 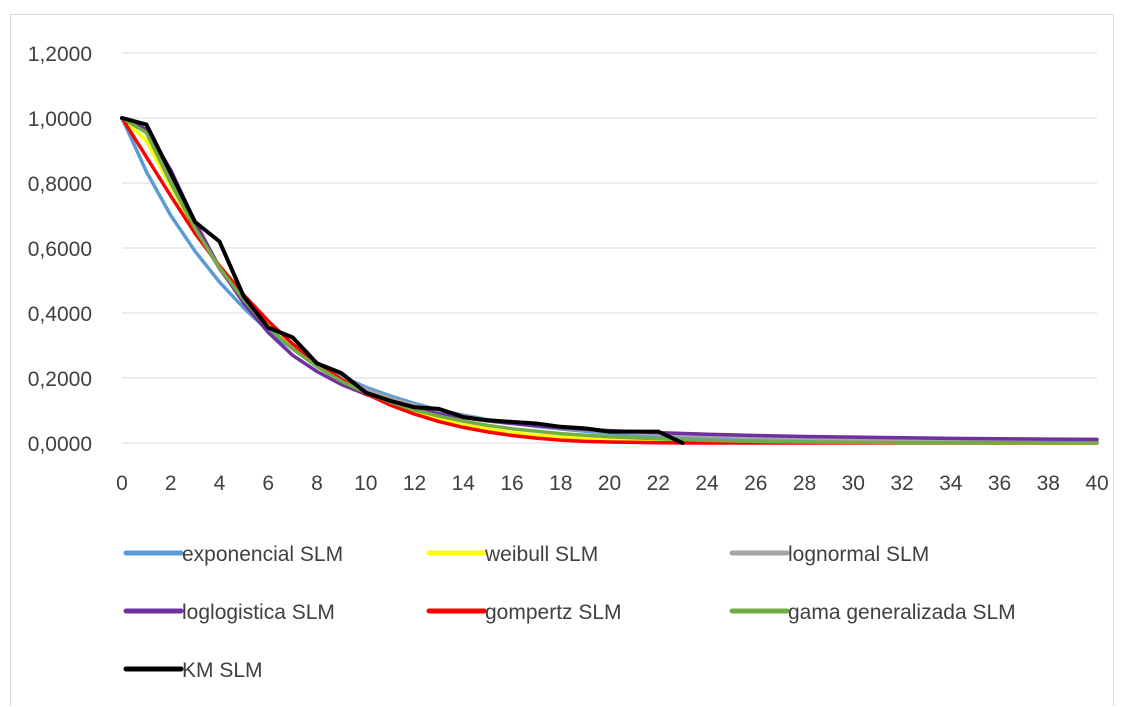 I want to click on legend-label: KM SLM, so click(x=222, y=670).